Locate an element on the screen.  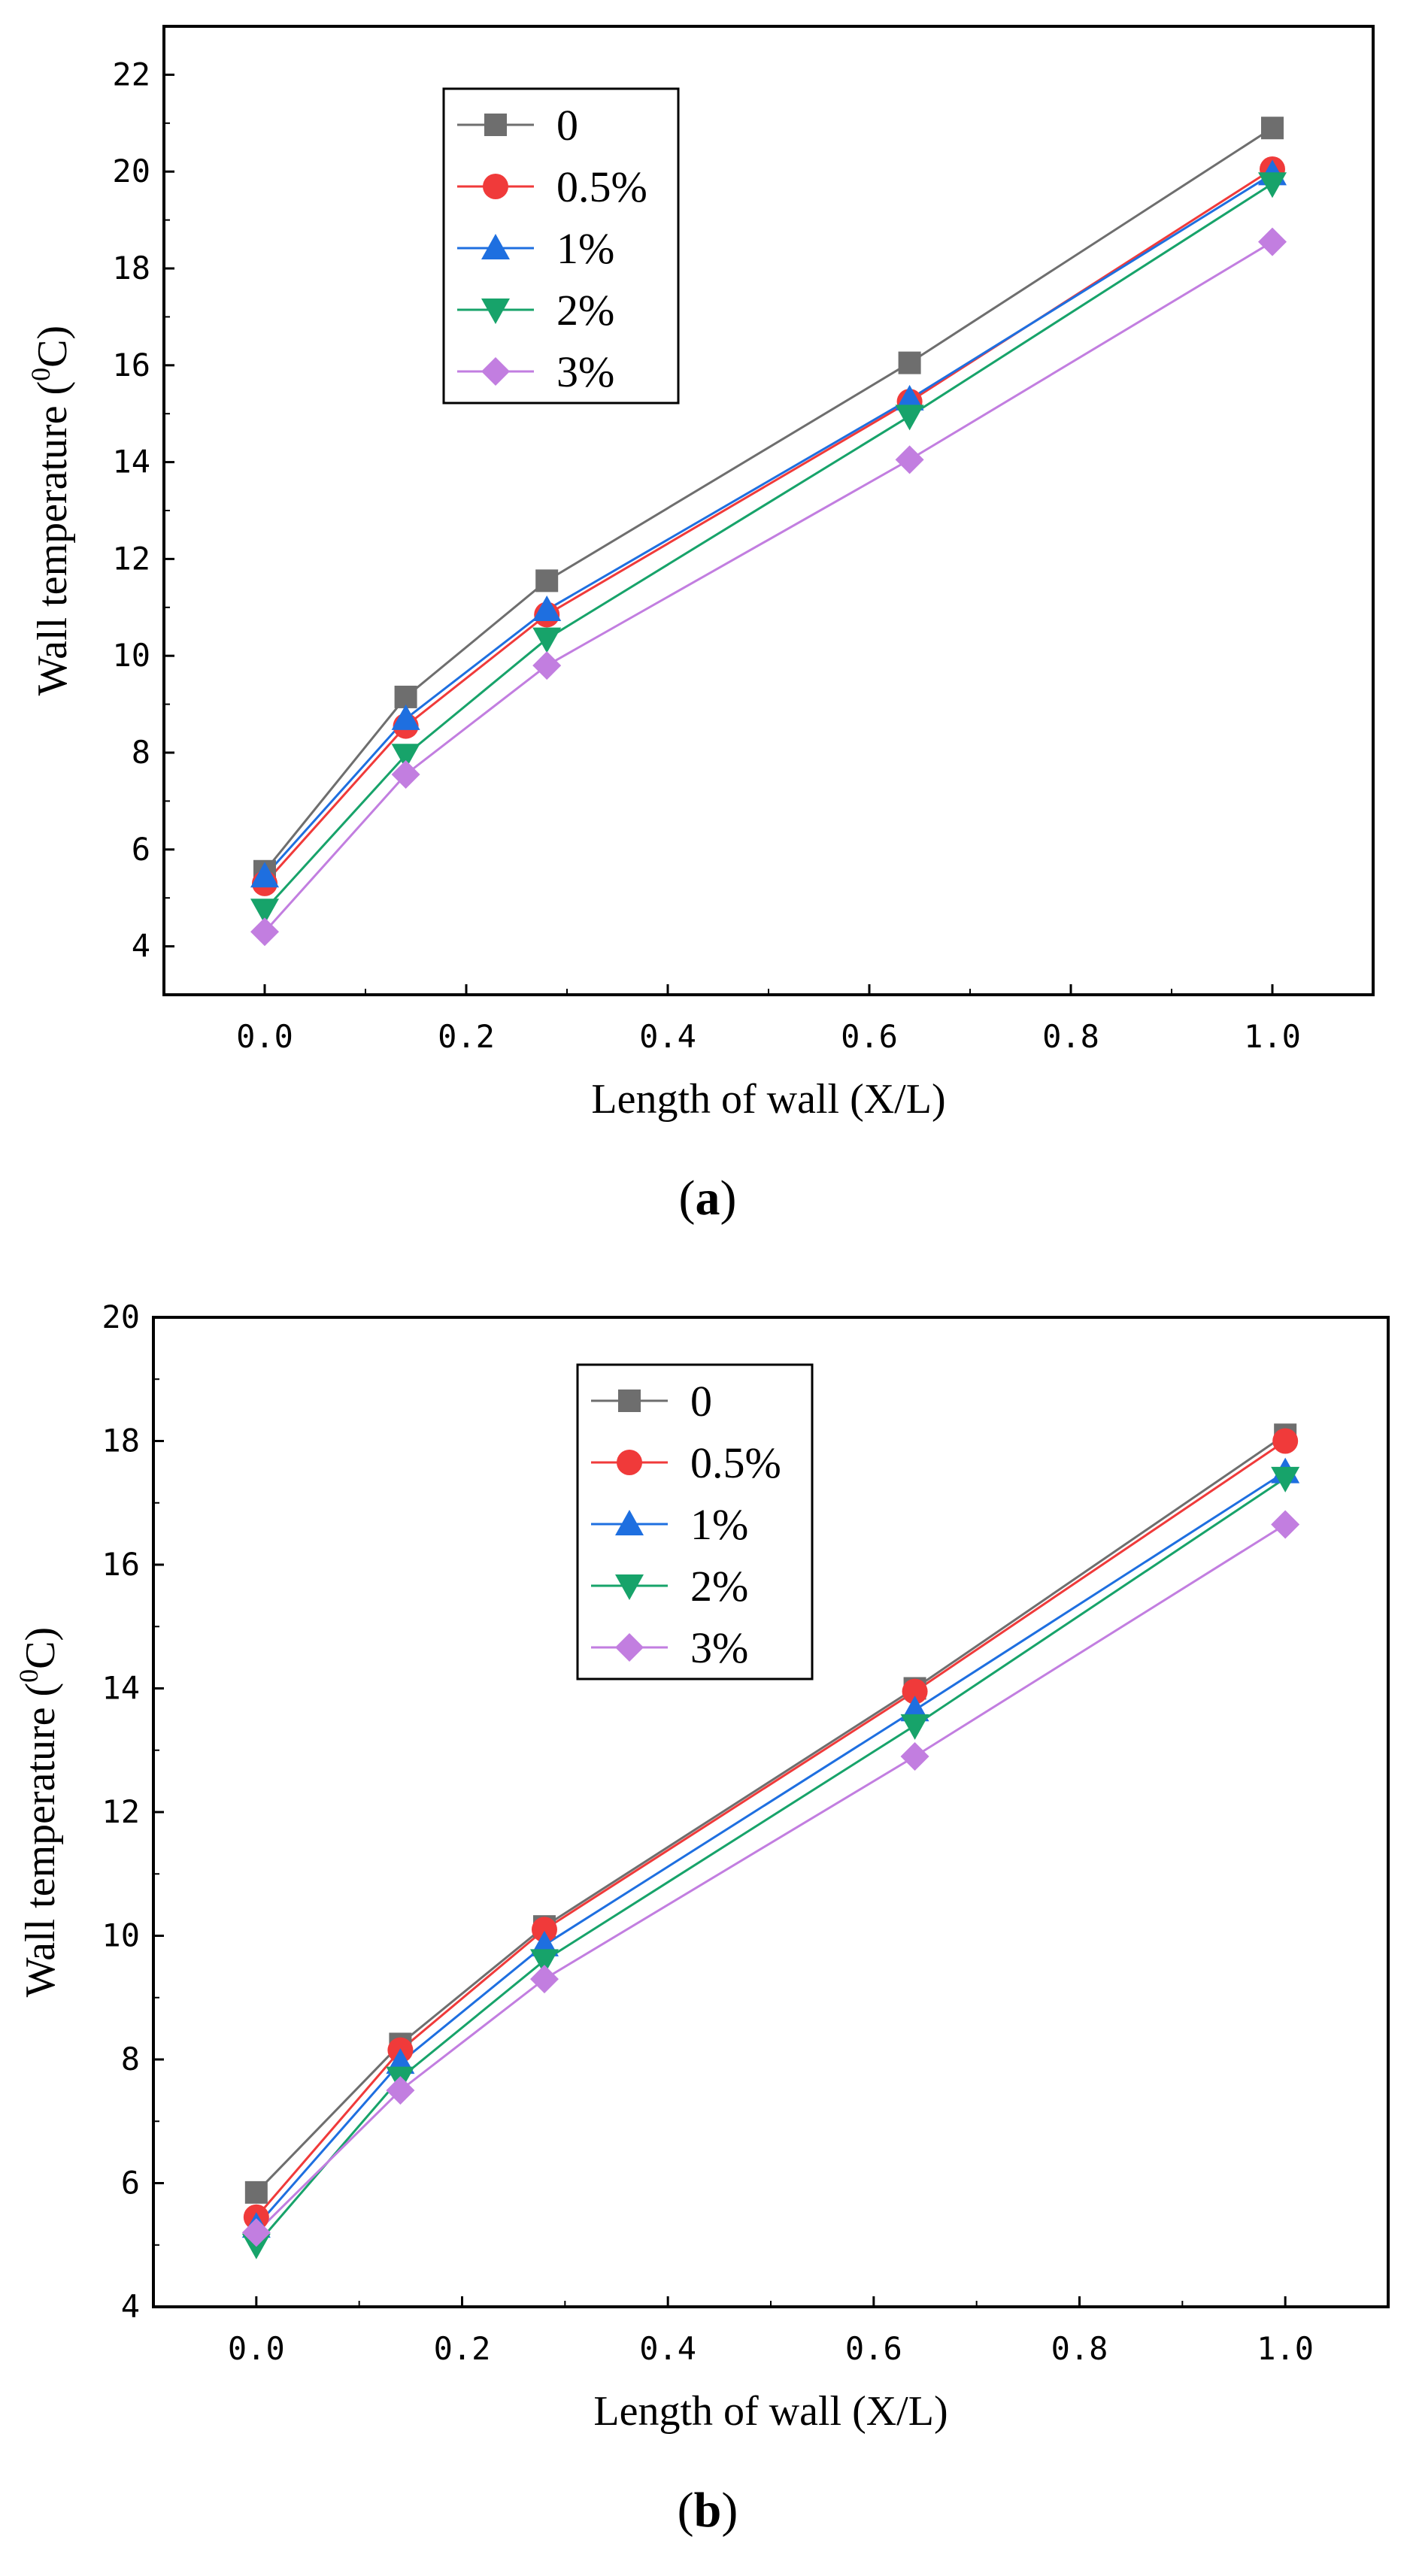
panel-label-letter: a is located at coordinates (708, 1198).